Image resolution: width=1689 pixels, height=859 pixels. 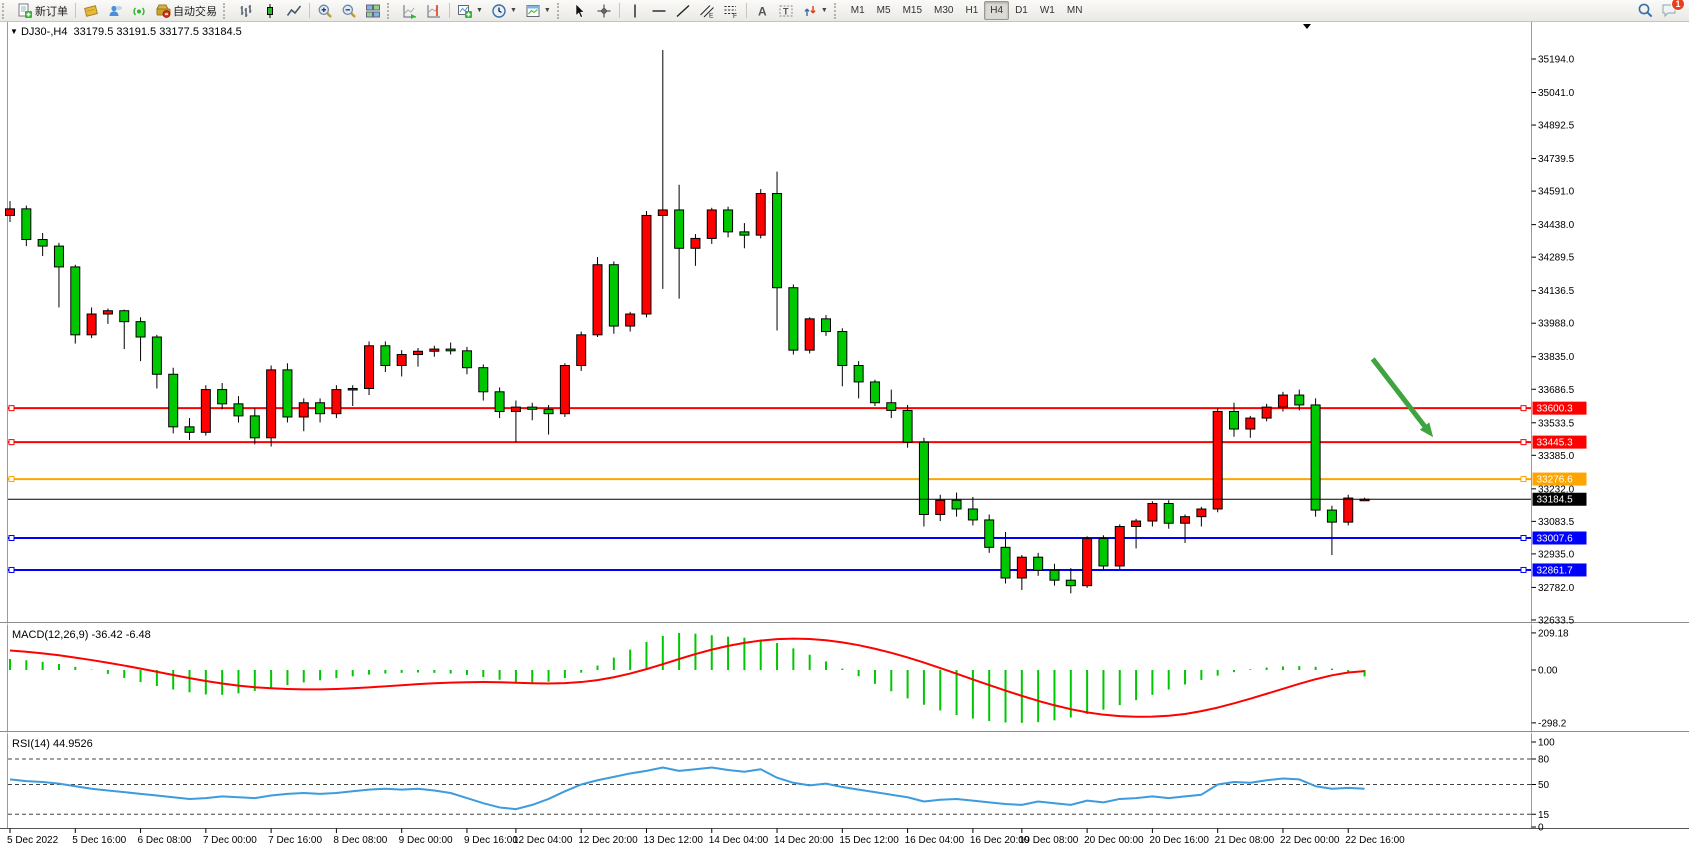 I want to click on text-label-button: T, so click(x=786, y=10).